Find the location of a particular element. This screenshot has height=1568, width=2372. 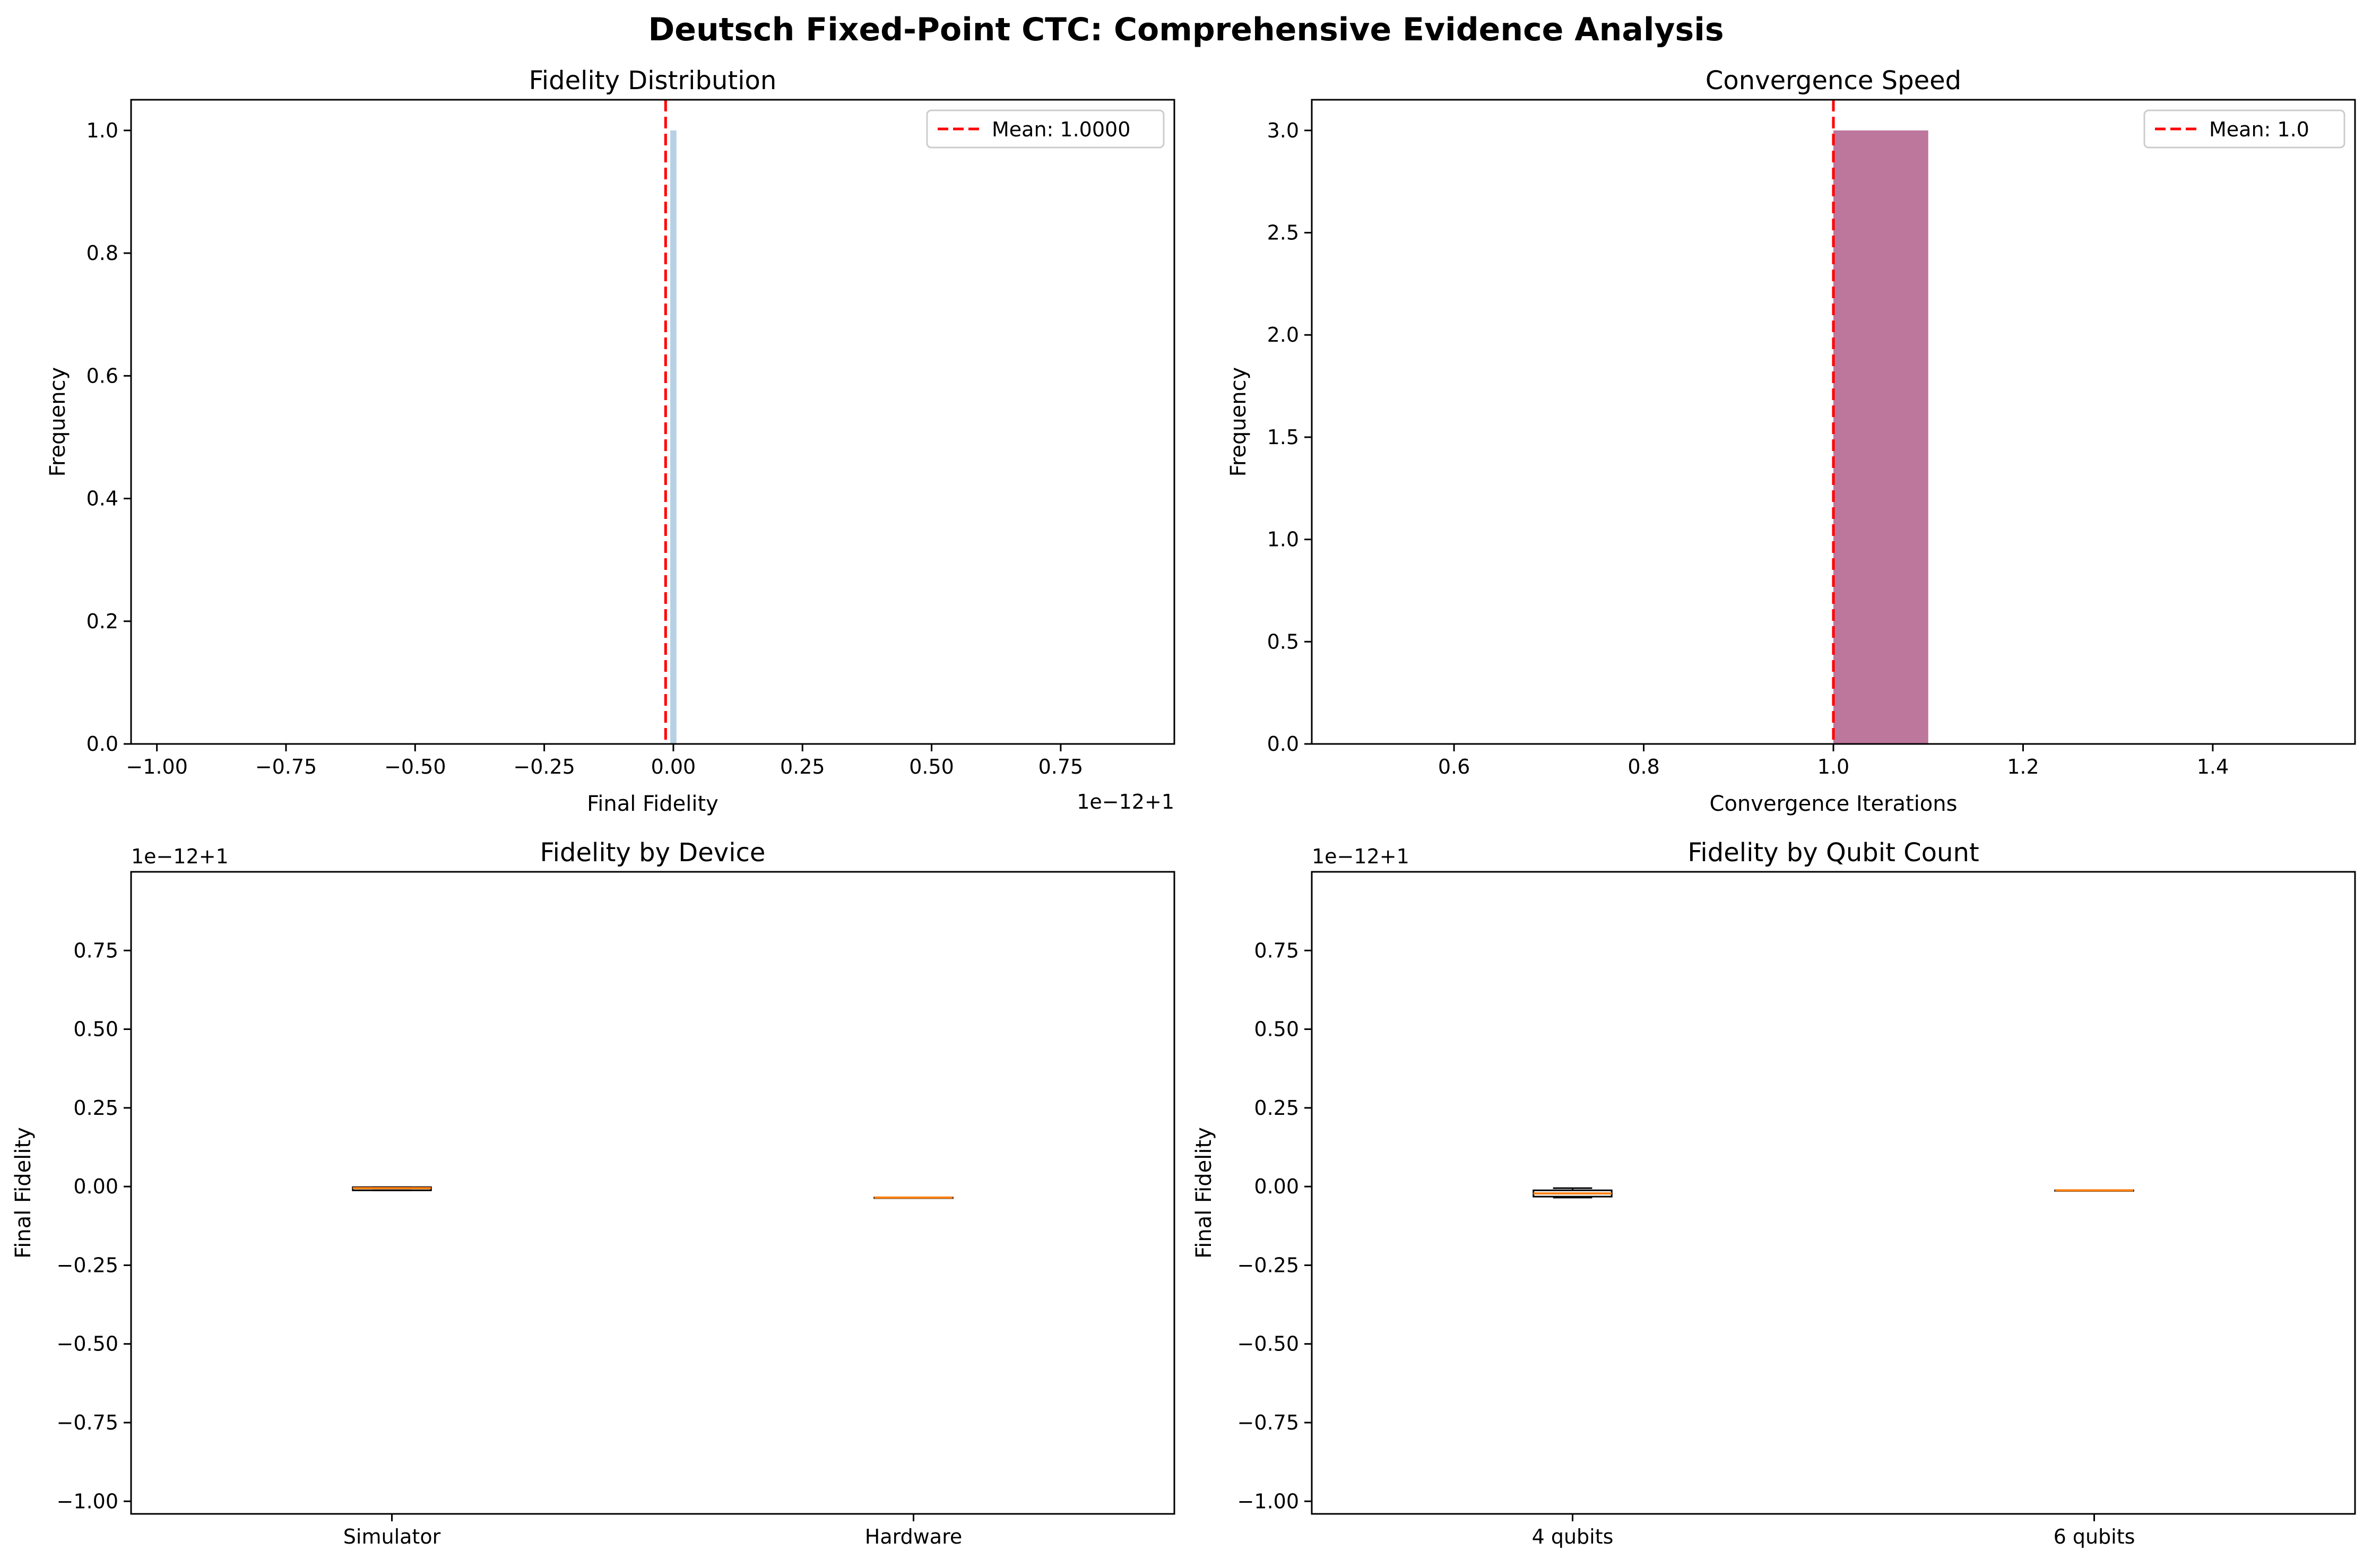

y-tick-label: 1.5 is located at coordinates (1283, 437).